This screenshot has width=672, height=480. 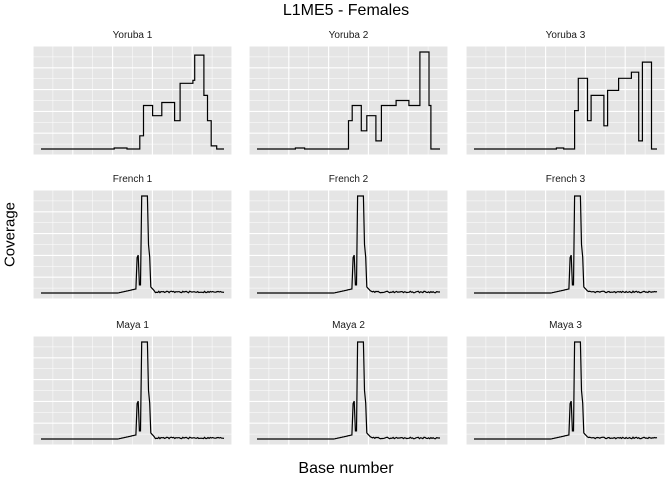 What do you see at coordinates (346, 10) in the screenshot?
I see `chart-title: L1ME5 - Females` at bounding box center [346, 10].